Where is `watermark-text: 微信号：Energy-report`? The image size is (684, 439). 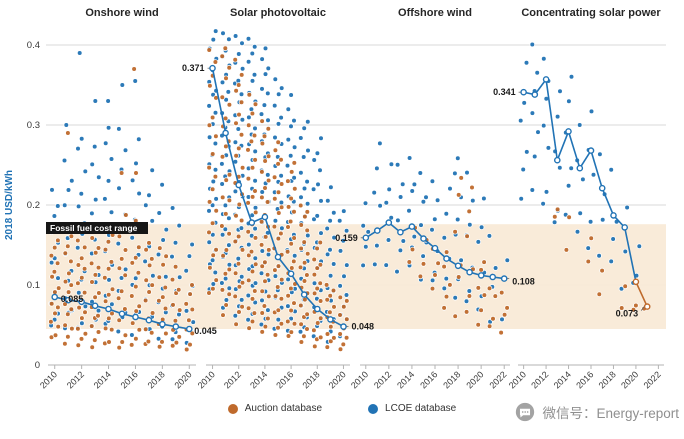 watermark-text: 微信号：Energy-report is located at coordinates (610, 413).